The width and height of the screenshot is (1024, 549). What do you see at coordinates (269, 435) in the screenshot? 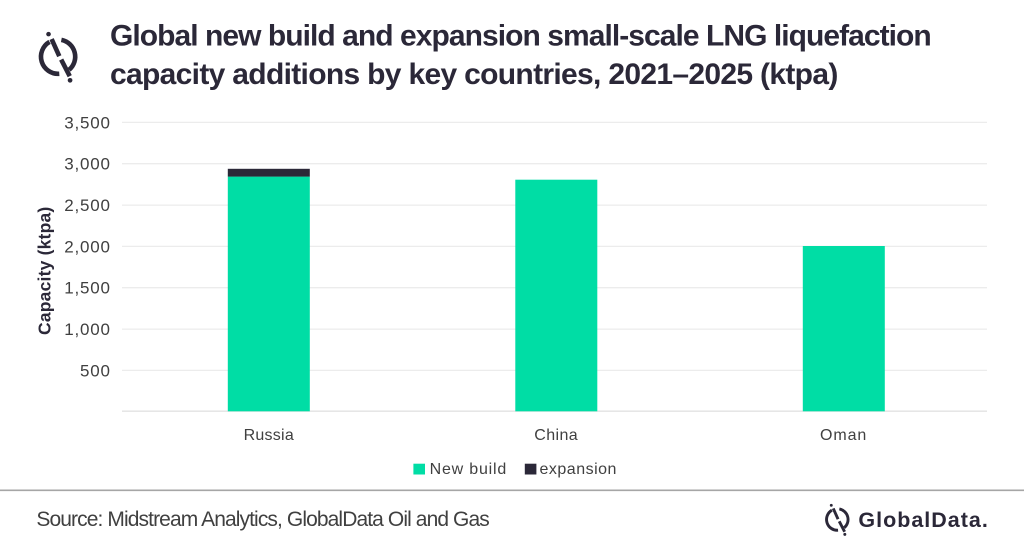
I see `svg-text: Russia` at bounding box center [269, 435].